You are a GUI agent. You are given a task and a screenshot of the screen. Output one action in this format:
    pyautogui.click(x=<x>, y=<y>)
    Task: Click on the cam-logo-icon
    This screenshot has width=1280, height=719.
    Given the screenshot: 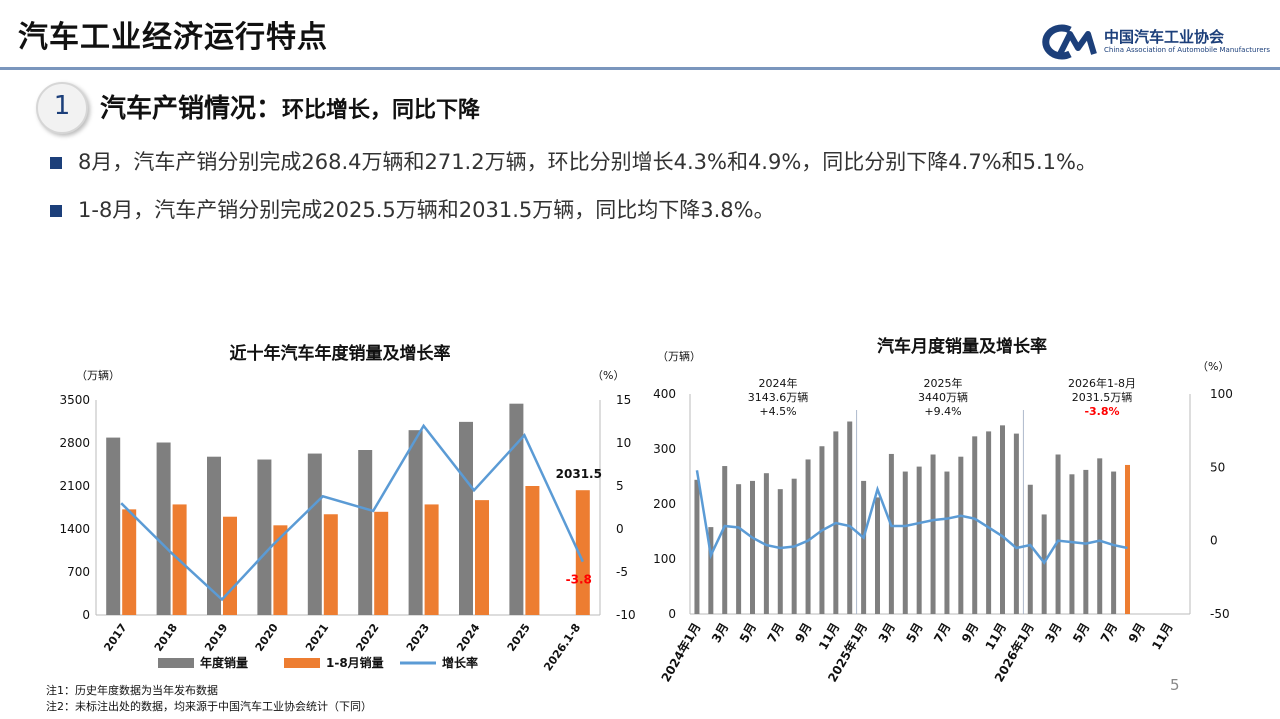 What is the action you would take?
    pyautogui.click(x=1069, y=42)
    